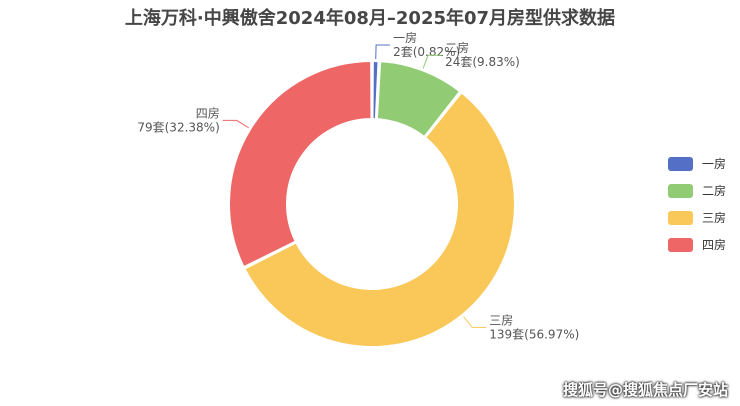 The image size is (740, 406). Describe the element at coordinates (370, 18) in the screenshot. I see `chart-title: 上海万科·中興傲舍2024年08月–2025年07月房型供求数据` at that location.